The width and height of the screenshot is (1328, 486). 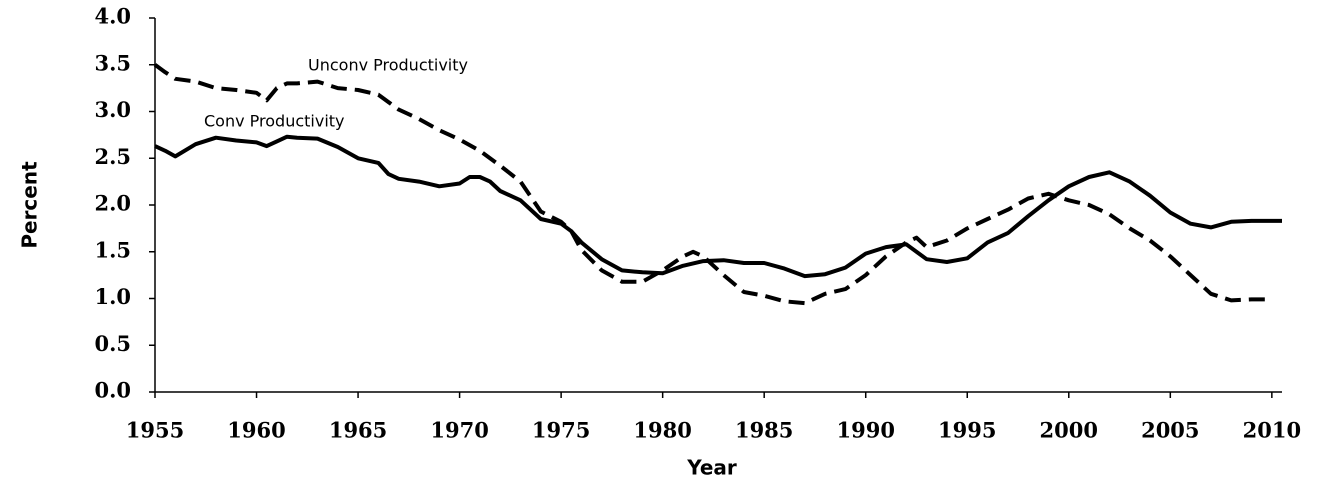 I want to click on x-tick-label: 1970, so click(x=459, y=430).